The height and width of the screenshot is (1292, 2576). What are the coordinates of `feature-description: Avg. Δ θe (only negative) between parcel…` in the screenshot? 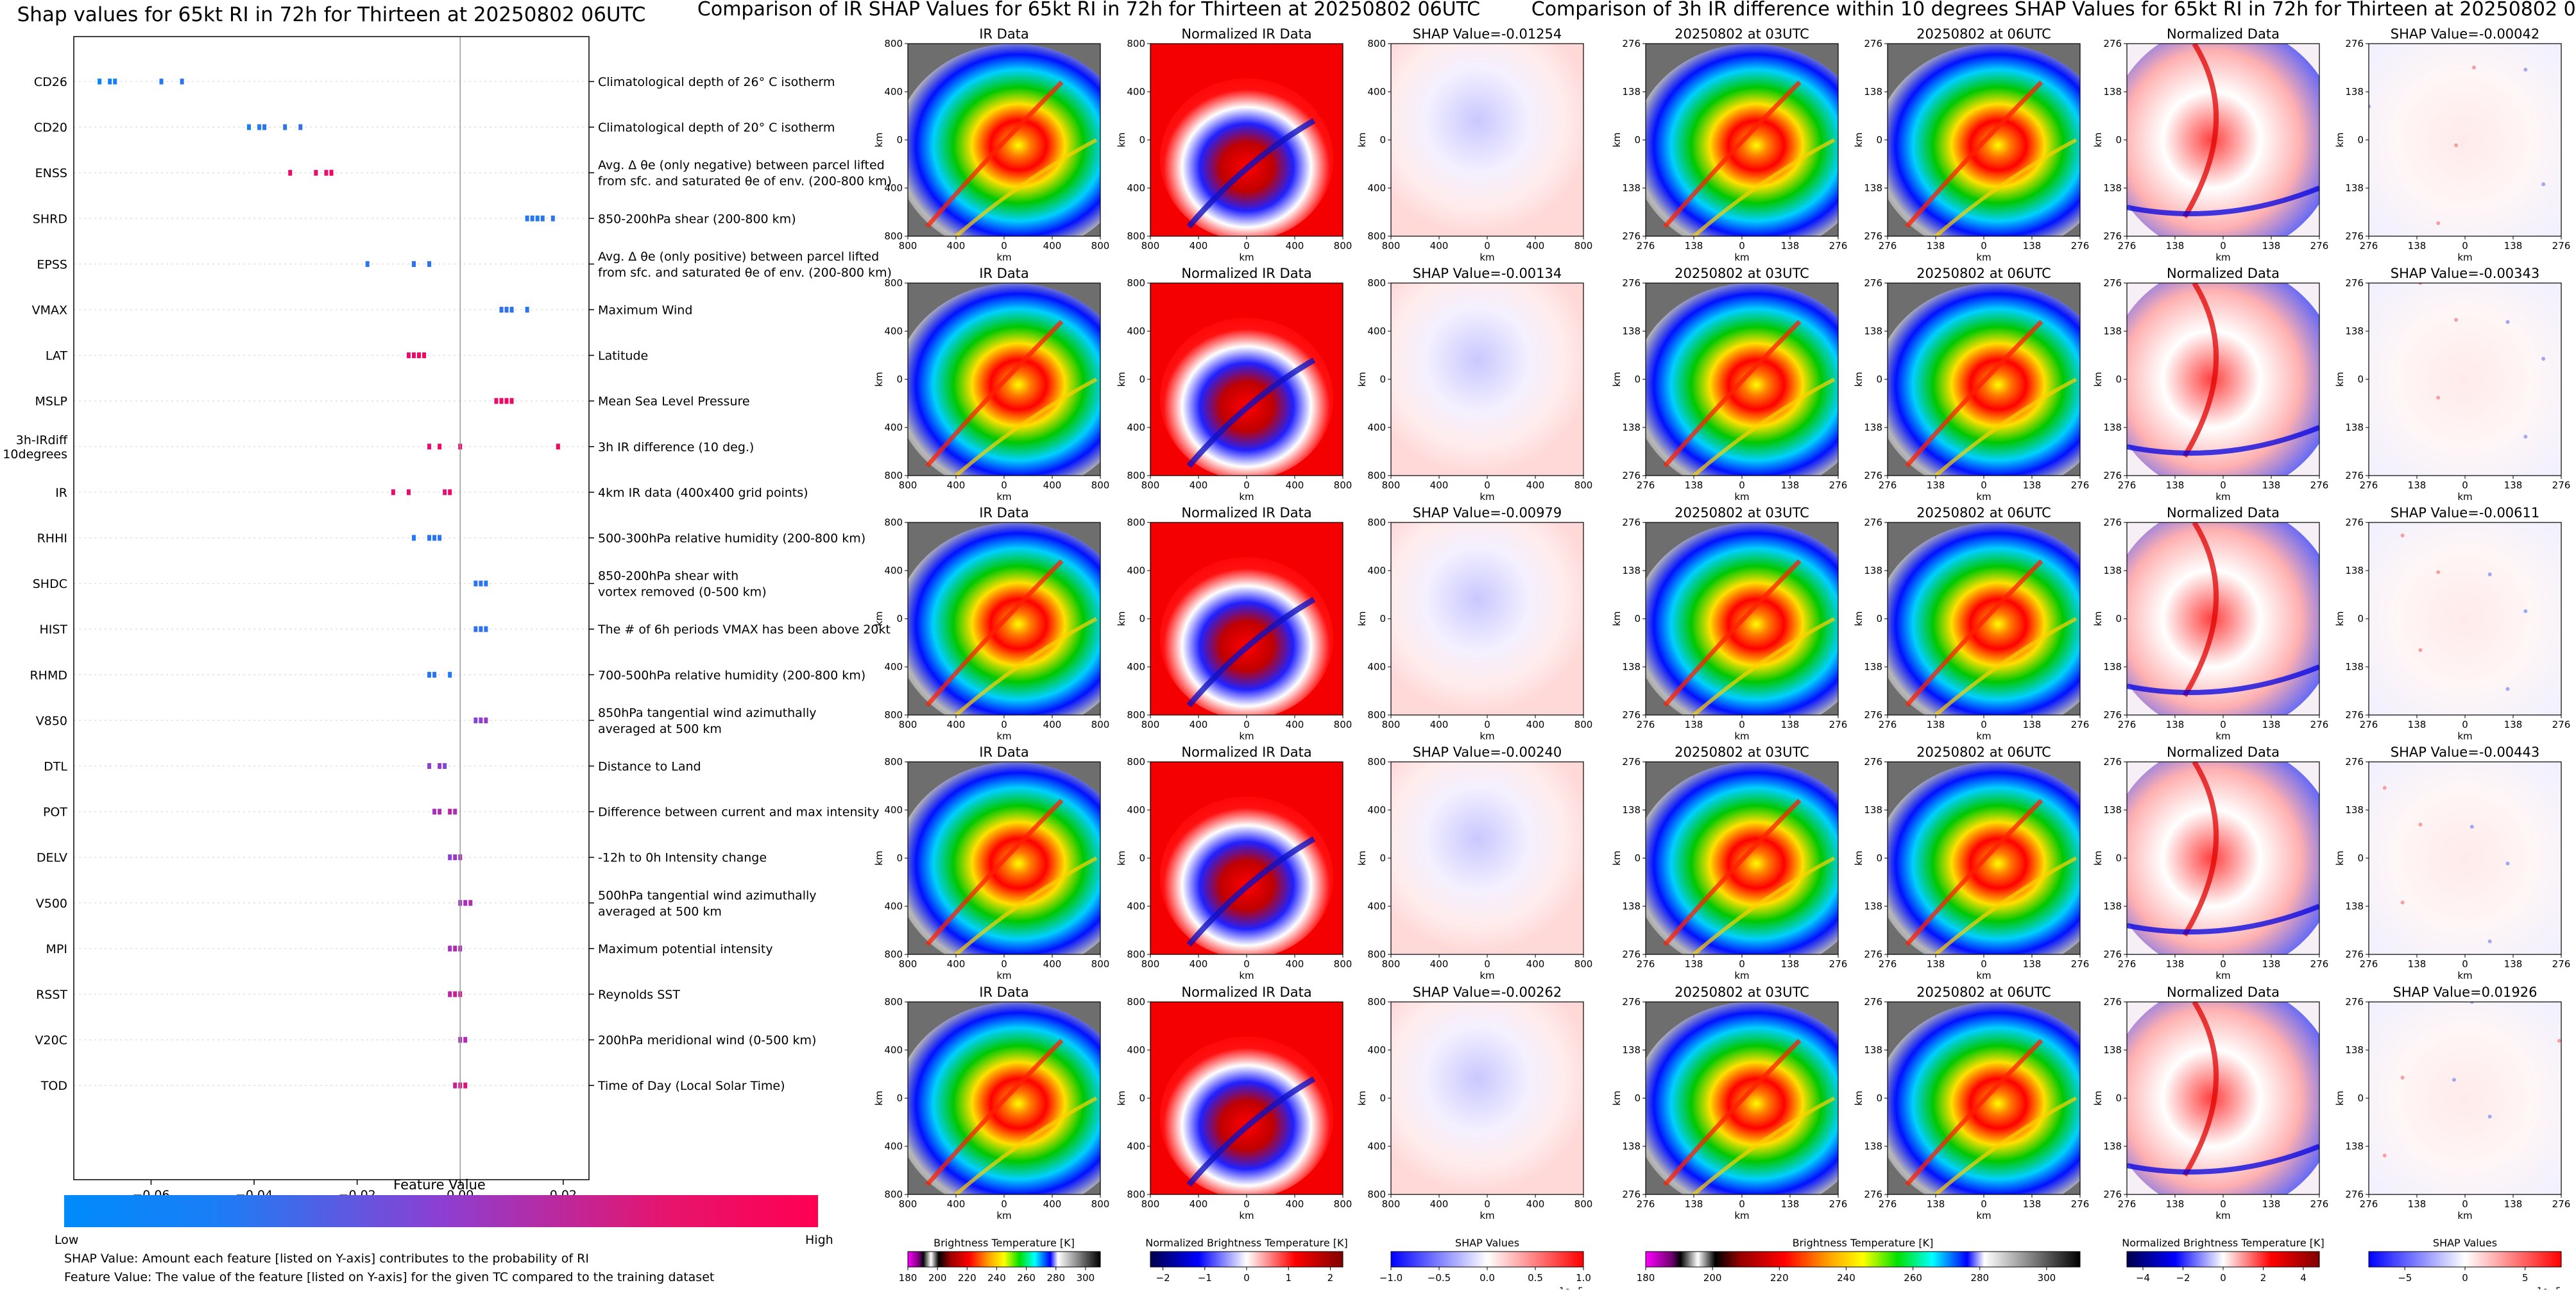 It's located at (741, 166).